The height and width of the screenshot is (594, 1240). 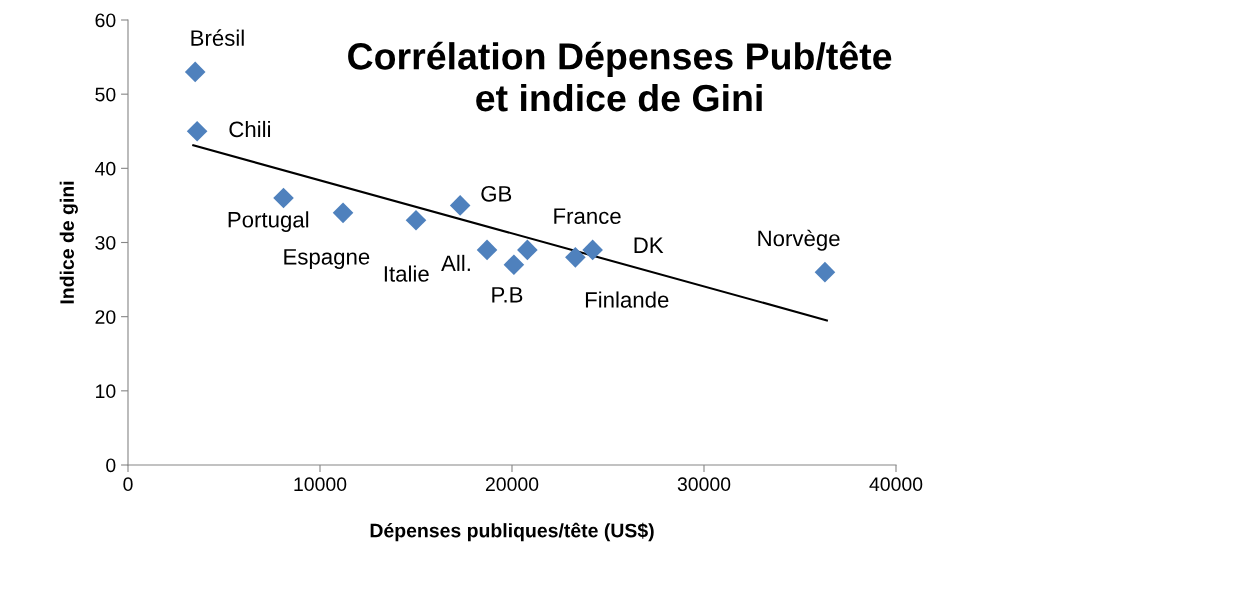 What do you see at coordinates (105, 317) in the screenshot?
I see `y-tick-label: 20` at bounding box center [105, 317].